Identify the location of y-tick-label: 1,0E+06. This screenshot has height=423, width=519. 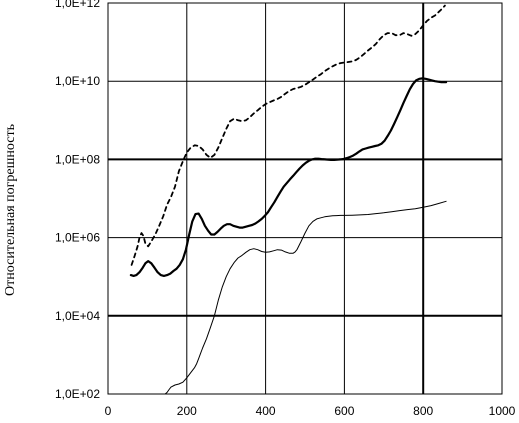
(77, 238).